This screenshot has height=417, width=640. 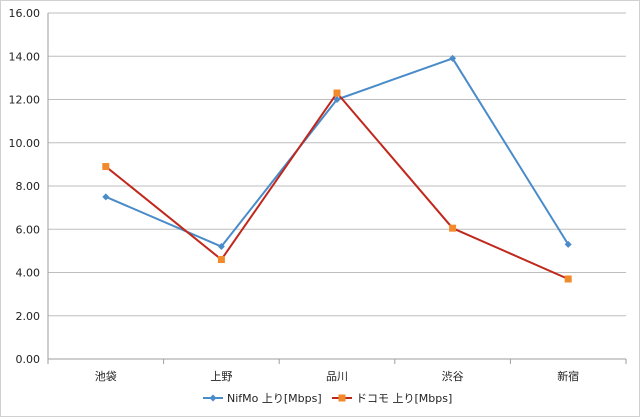 What do you see at coordinates (106, 376) in the screenshot?
I see `x-tick-label: 池袋` at bounding box center [106, 376].